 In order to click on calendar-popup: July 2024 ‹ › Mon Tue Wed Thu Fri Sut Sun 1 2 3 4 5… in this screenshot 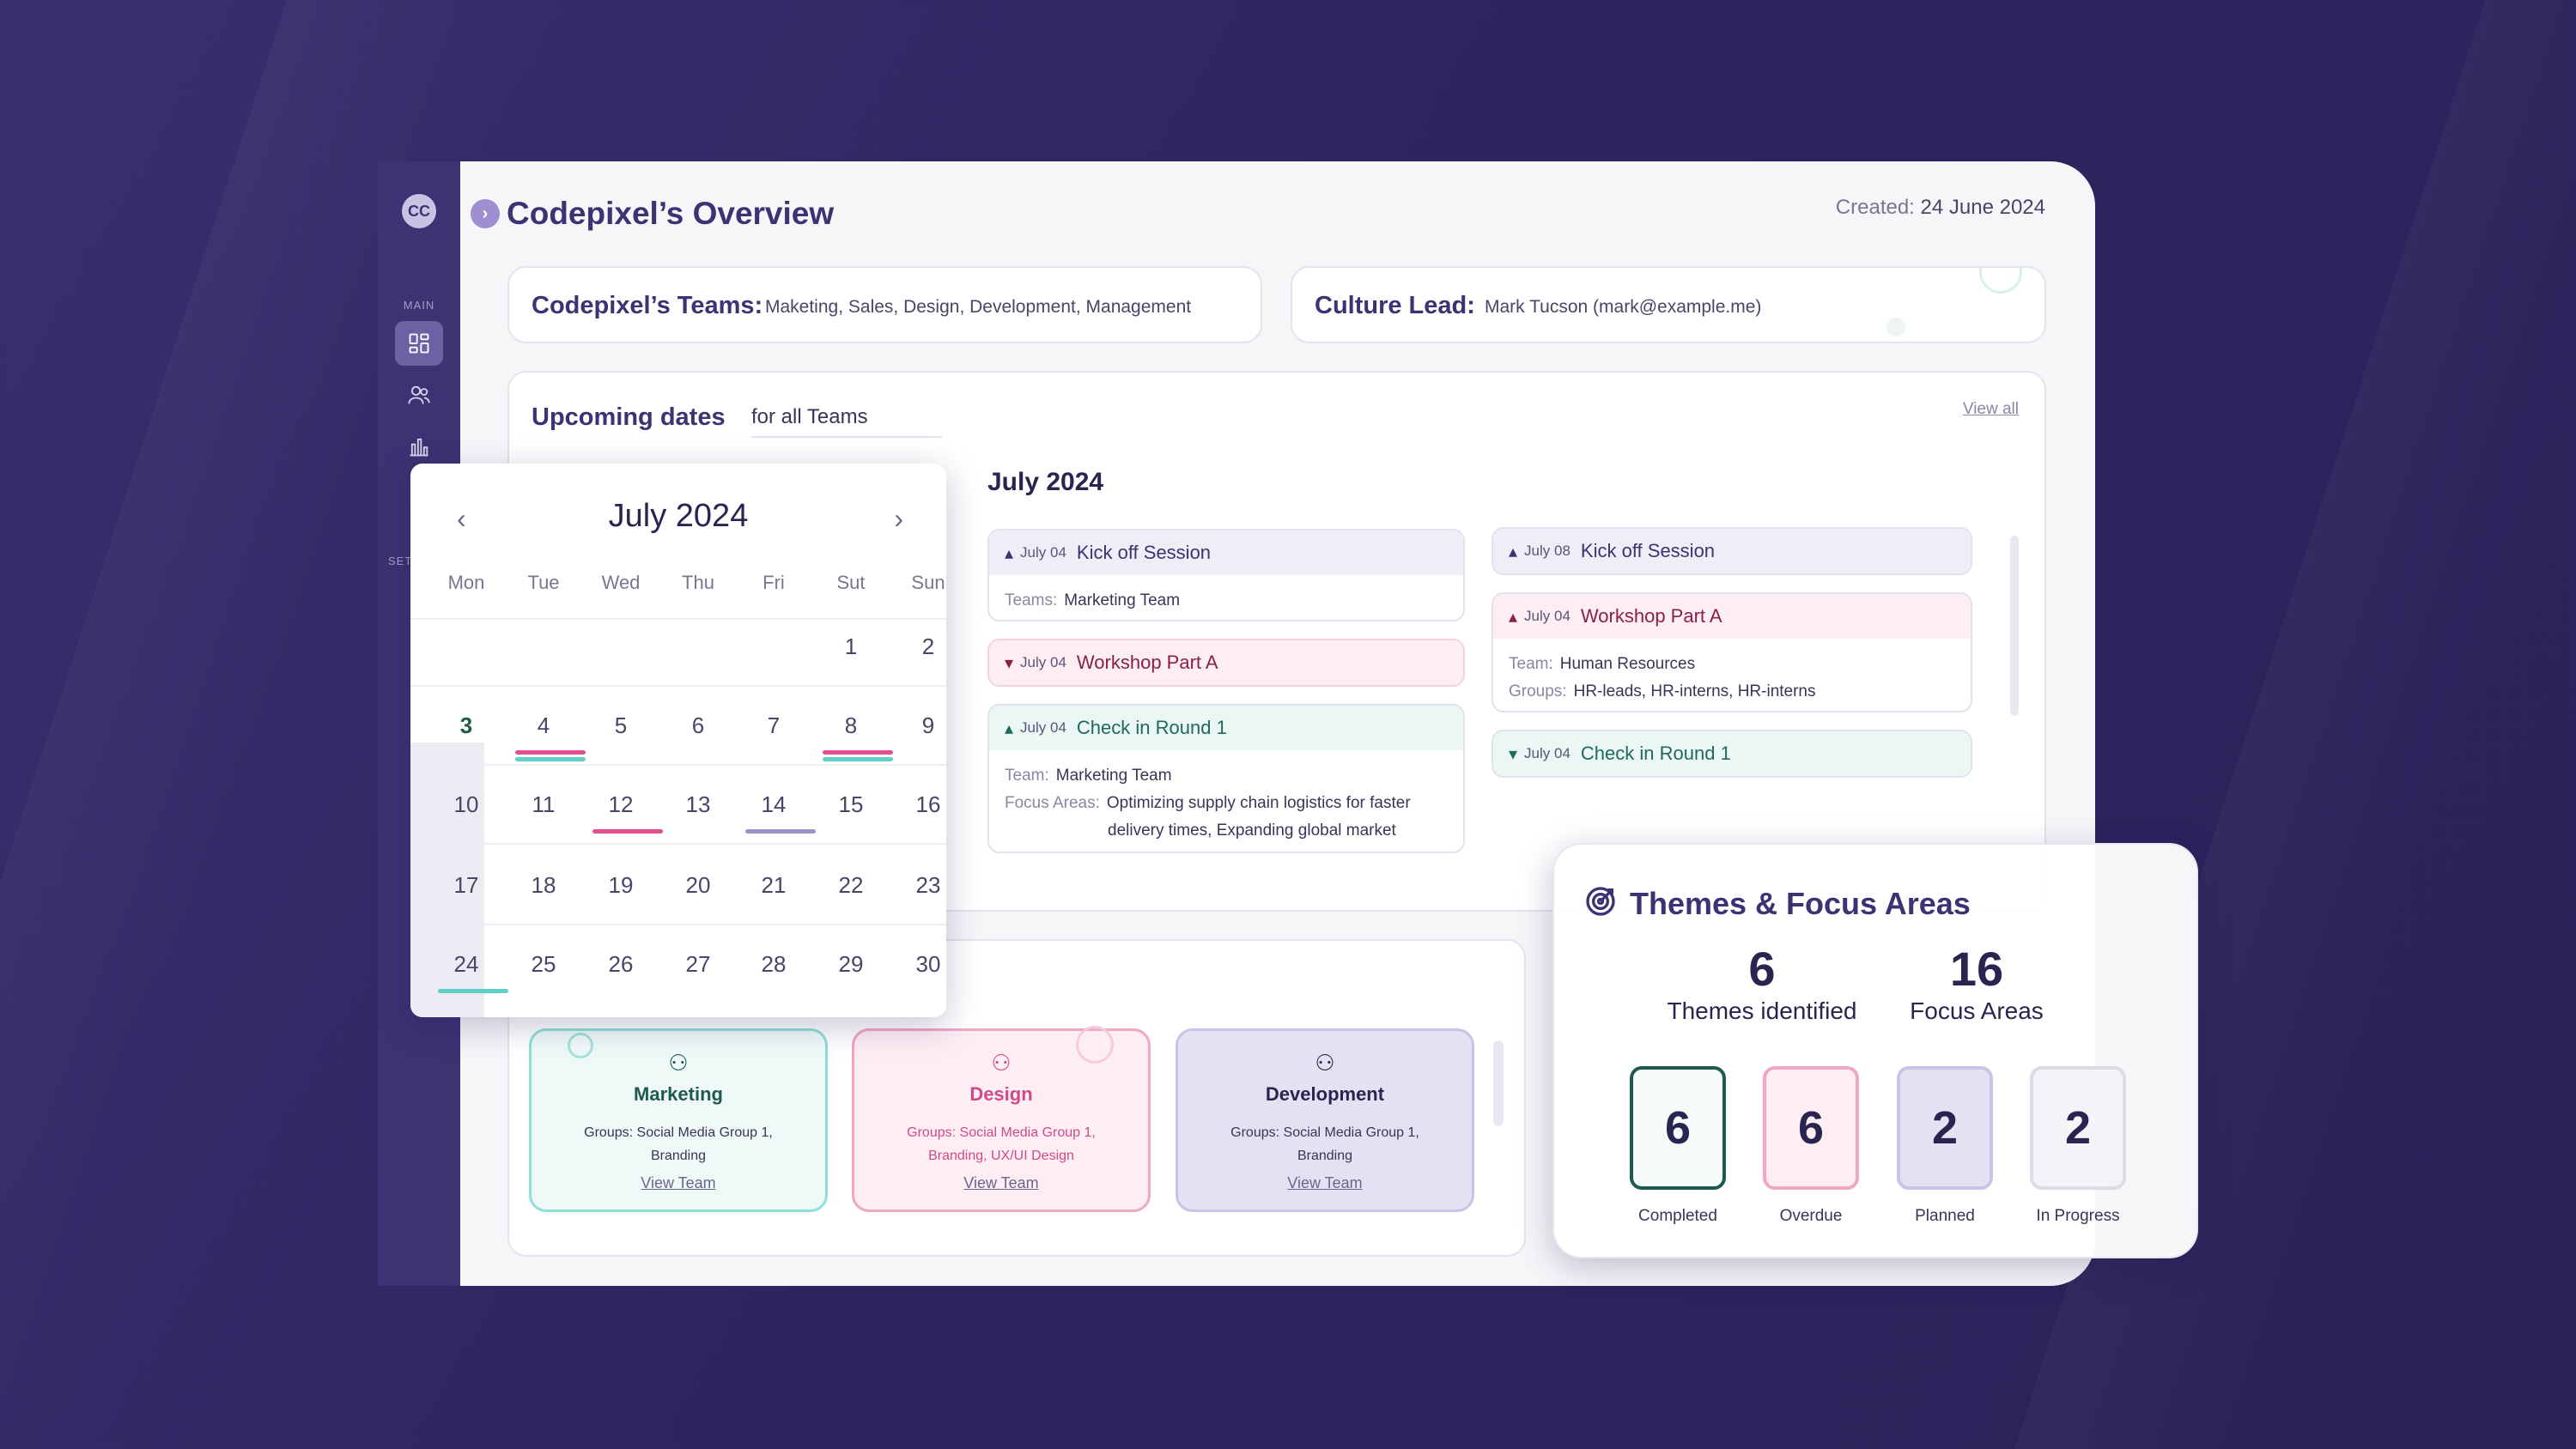, I will do `click(678, 740)`.